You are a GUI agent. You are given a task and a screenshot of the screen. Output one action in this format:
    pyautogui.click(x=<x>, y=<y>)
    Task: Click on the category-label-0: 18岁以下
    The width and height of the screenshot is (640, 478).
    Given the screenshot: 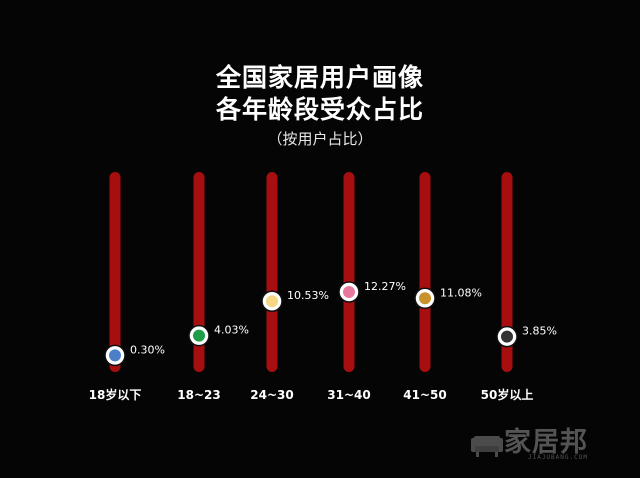 What is the action you would take?
    pyautogui.click(x=115, y=394)
    